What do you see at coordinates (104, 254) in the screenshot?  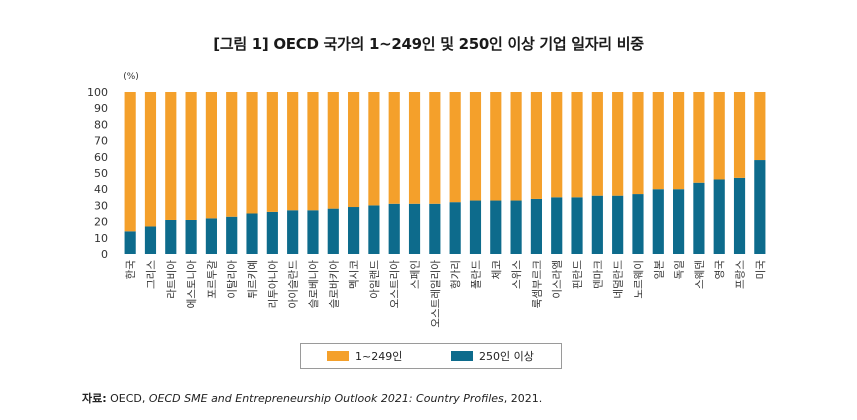 I see `y-tick-label: 0` at bounding box center [104, 254].